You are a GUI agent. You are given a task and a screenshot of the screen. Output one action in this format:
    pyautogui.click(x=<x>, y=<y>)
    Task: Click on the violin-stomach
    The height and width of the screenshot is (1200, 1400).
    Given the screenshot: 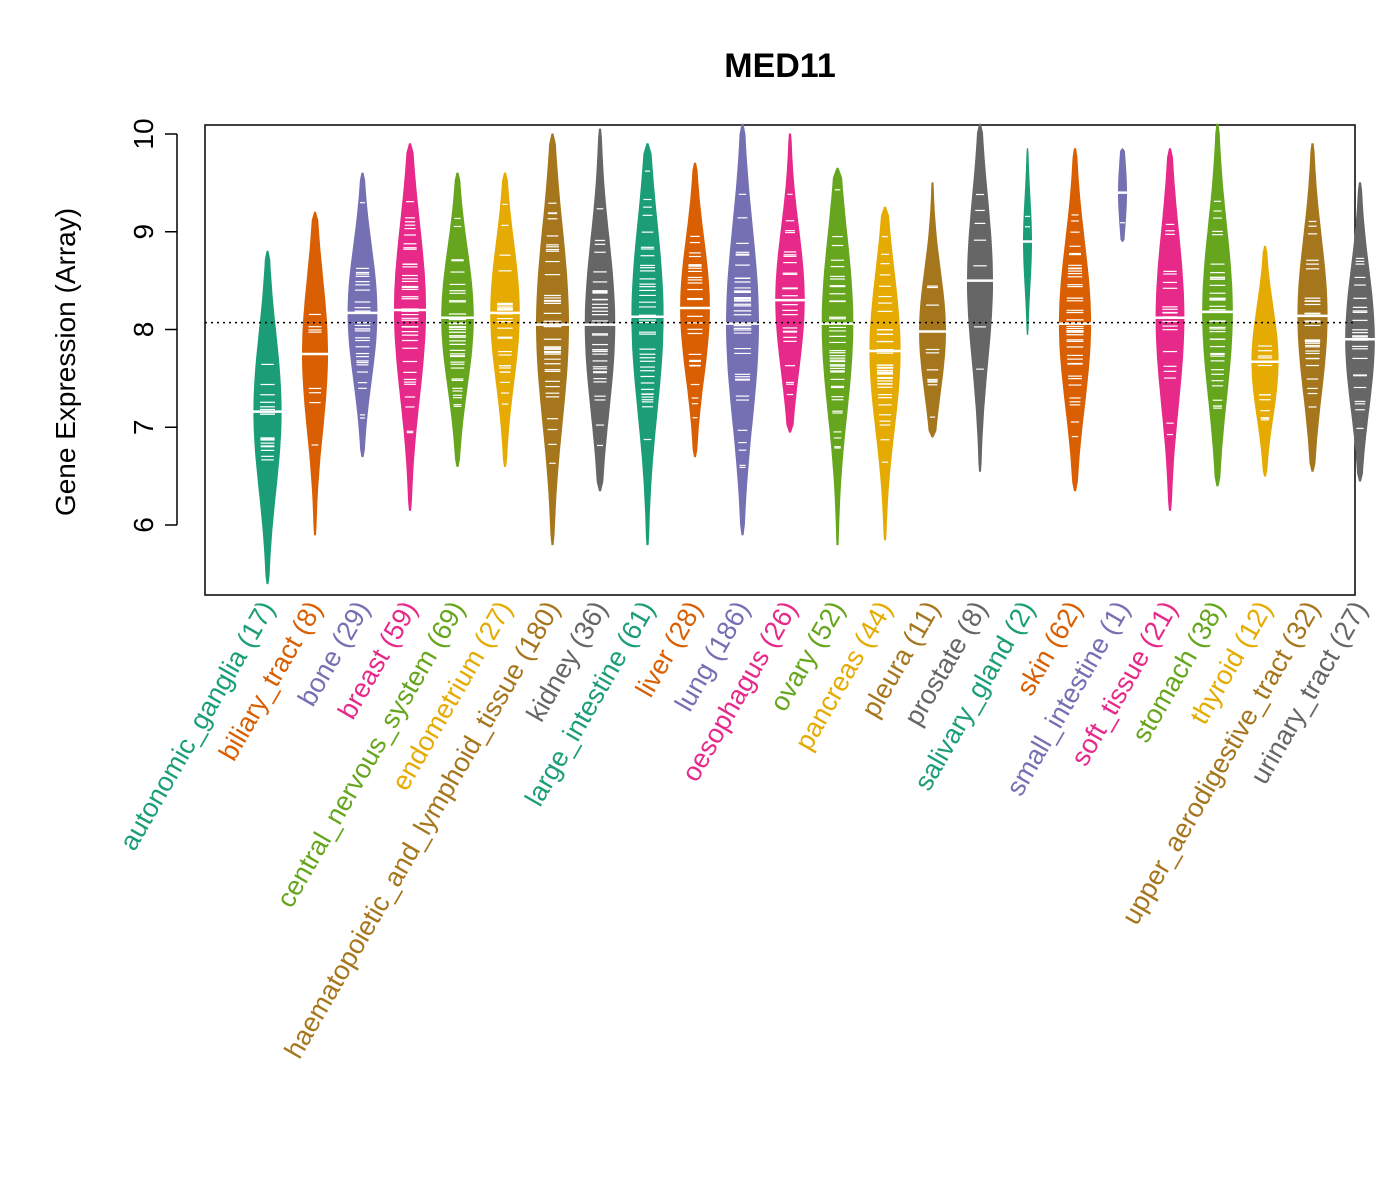 What is the action you would take?
    pyautogui.click(x=1217, y=305)
    